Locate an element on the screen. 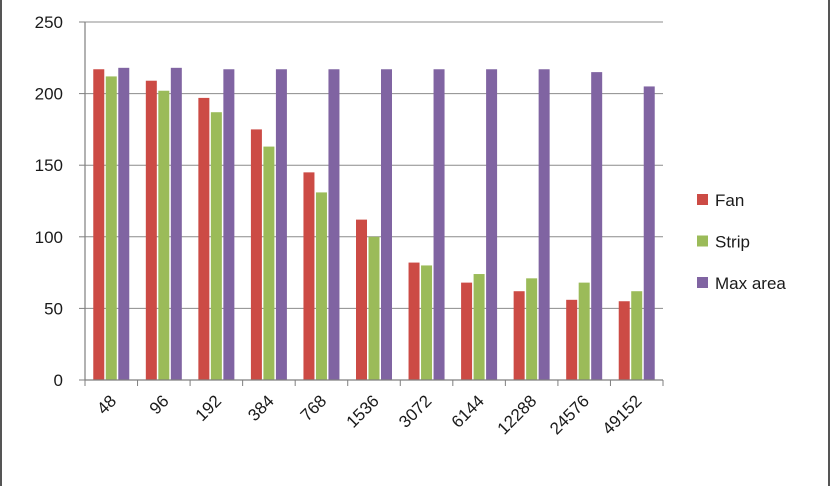 The width and height of the screenshot is (830, 486). legend-label: Fan is located at coordinates (729, 200).